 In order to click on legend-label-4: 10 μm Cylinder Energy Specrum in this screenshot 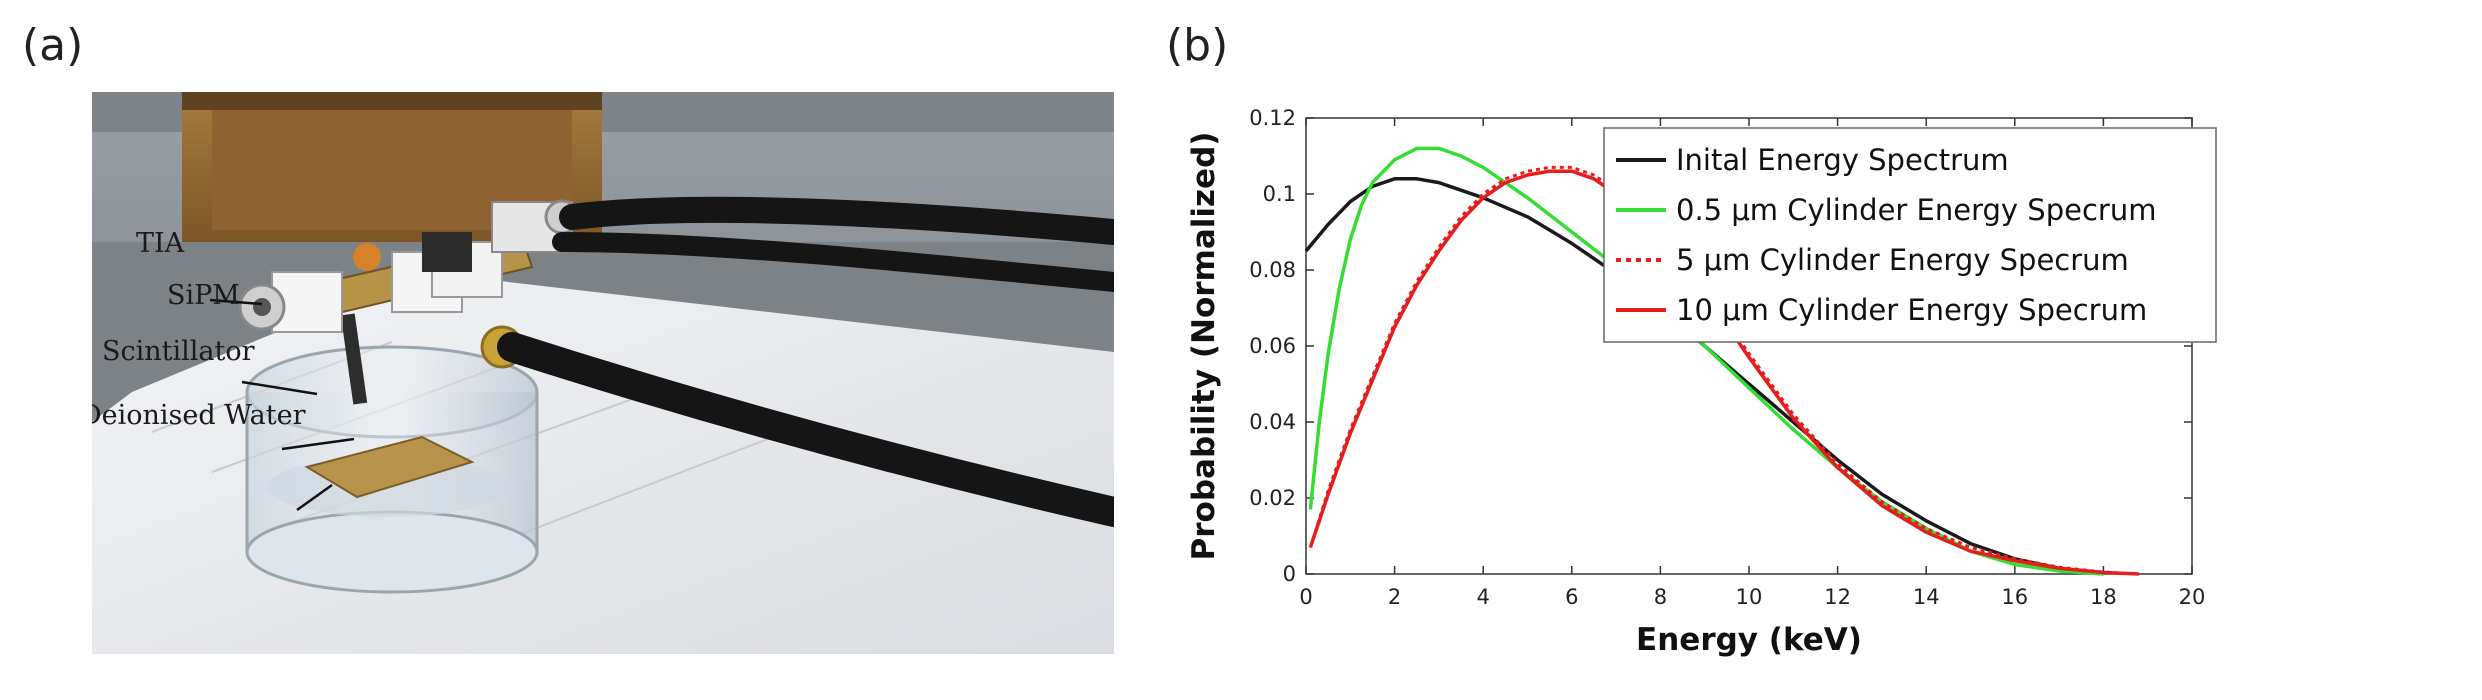, I will do `click(1911, 310)`.